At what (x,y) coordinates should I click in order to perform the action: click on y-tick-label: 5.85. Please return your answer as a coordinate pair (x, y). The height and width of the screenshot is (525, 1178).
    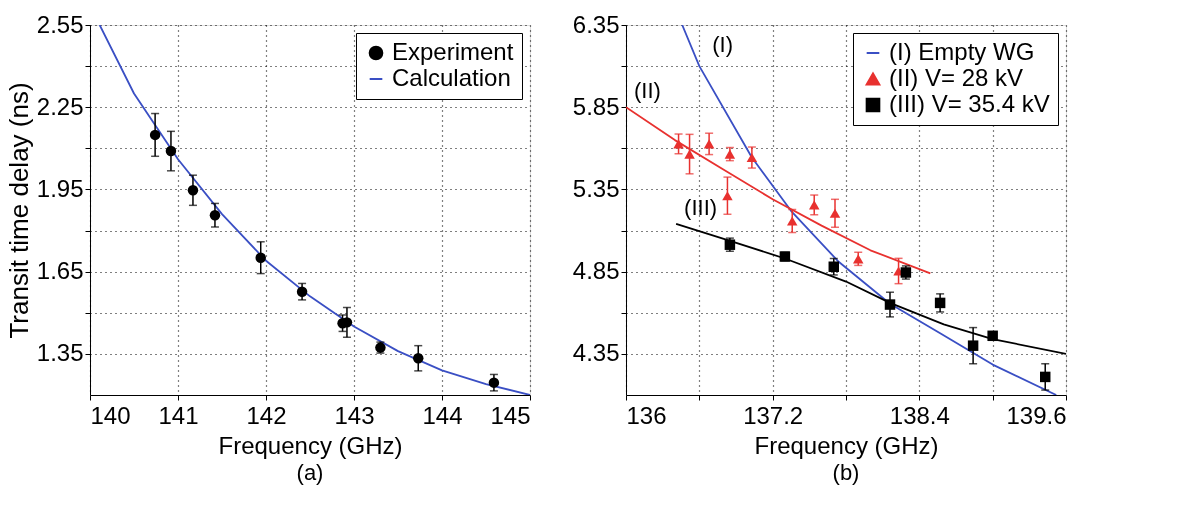
    Looking at the image, I should click on (596, 106).